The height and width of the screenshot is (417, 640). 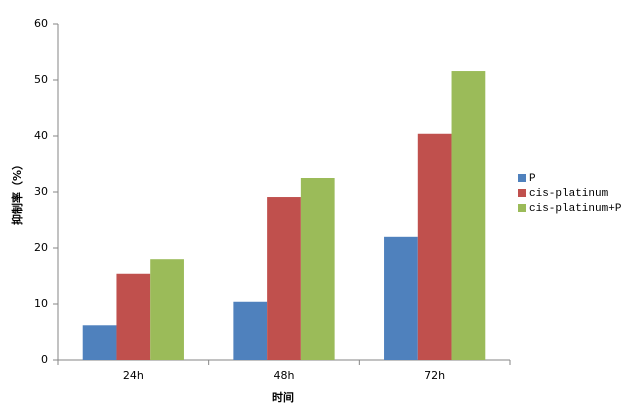 I want to click on x-tick-label: 48h, so click(x=284, y=375).